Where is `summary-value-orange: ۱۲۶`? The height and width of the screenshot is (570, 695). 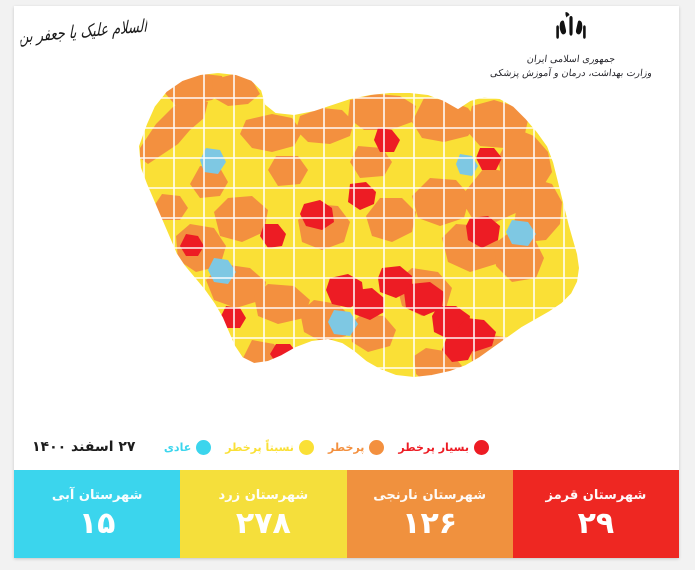 summary-value-orange: ۱۲۶ is located at coordinates (430, 523).